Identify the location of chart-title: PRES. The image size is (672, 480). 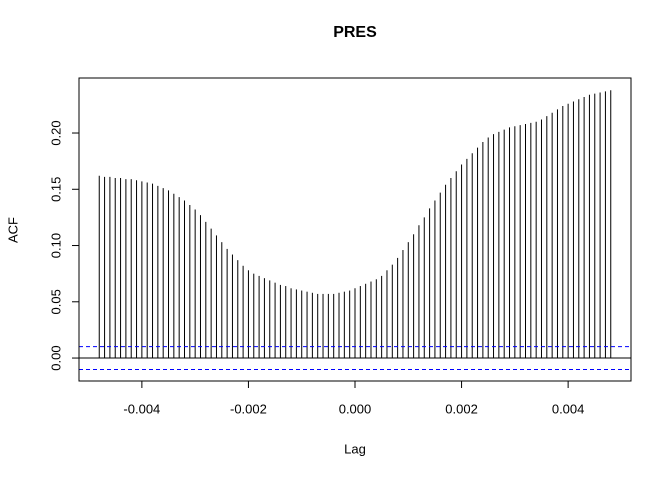
(355, 32).